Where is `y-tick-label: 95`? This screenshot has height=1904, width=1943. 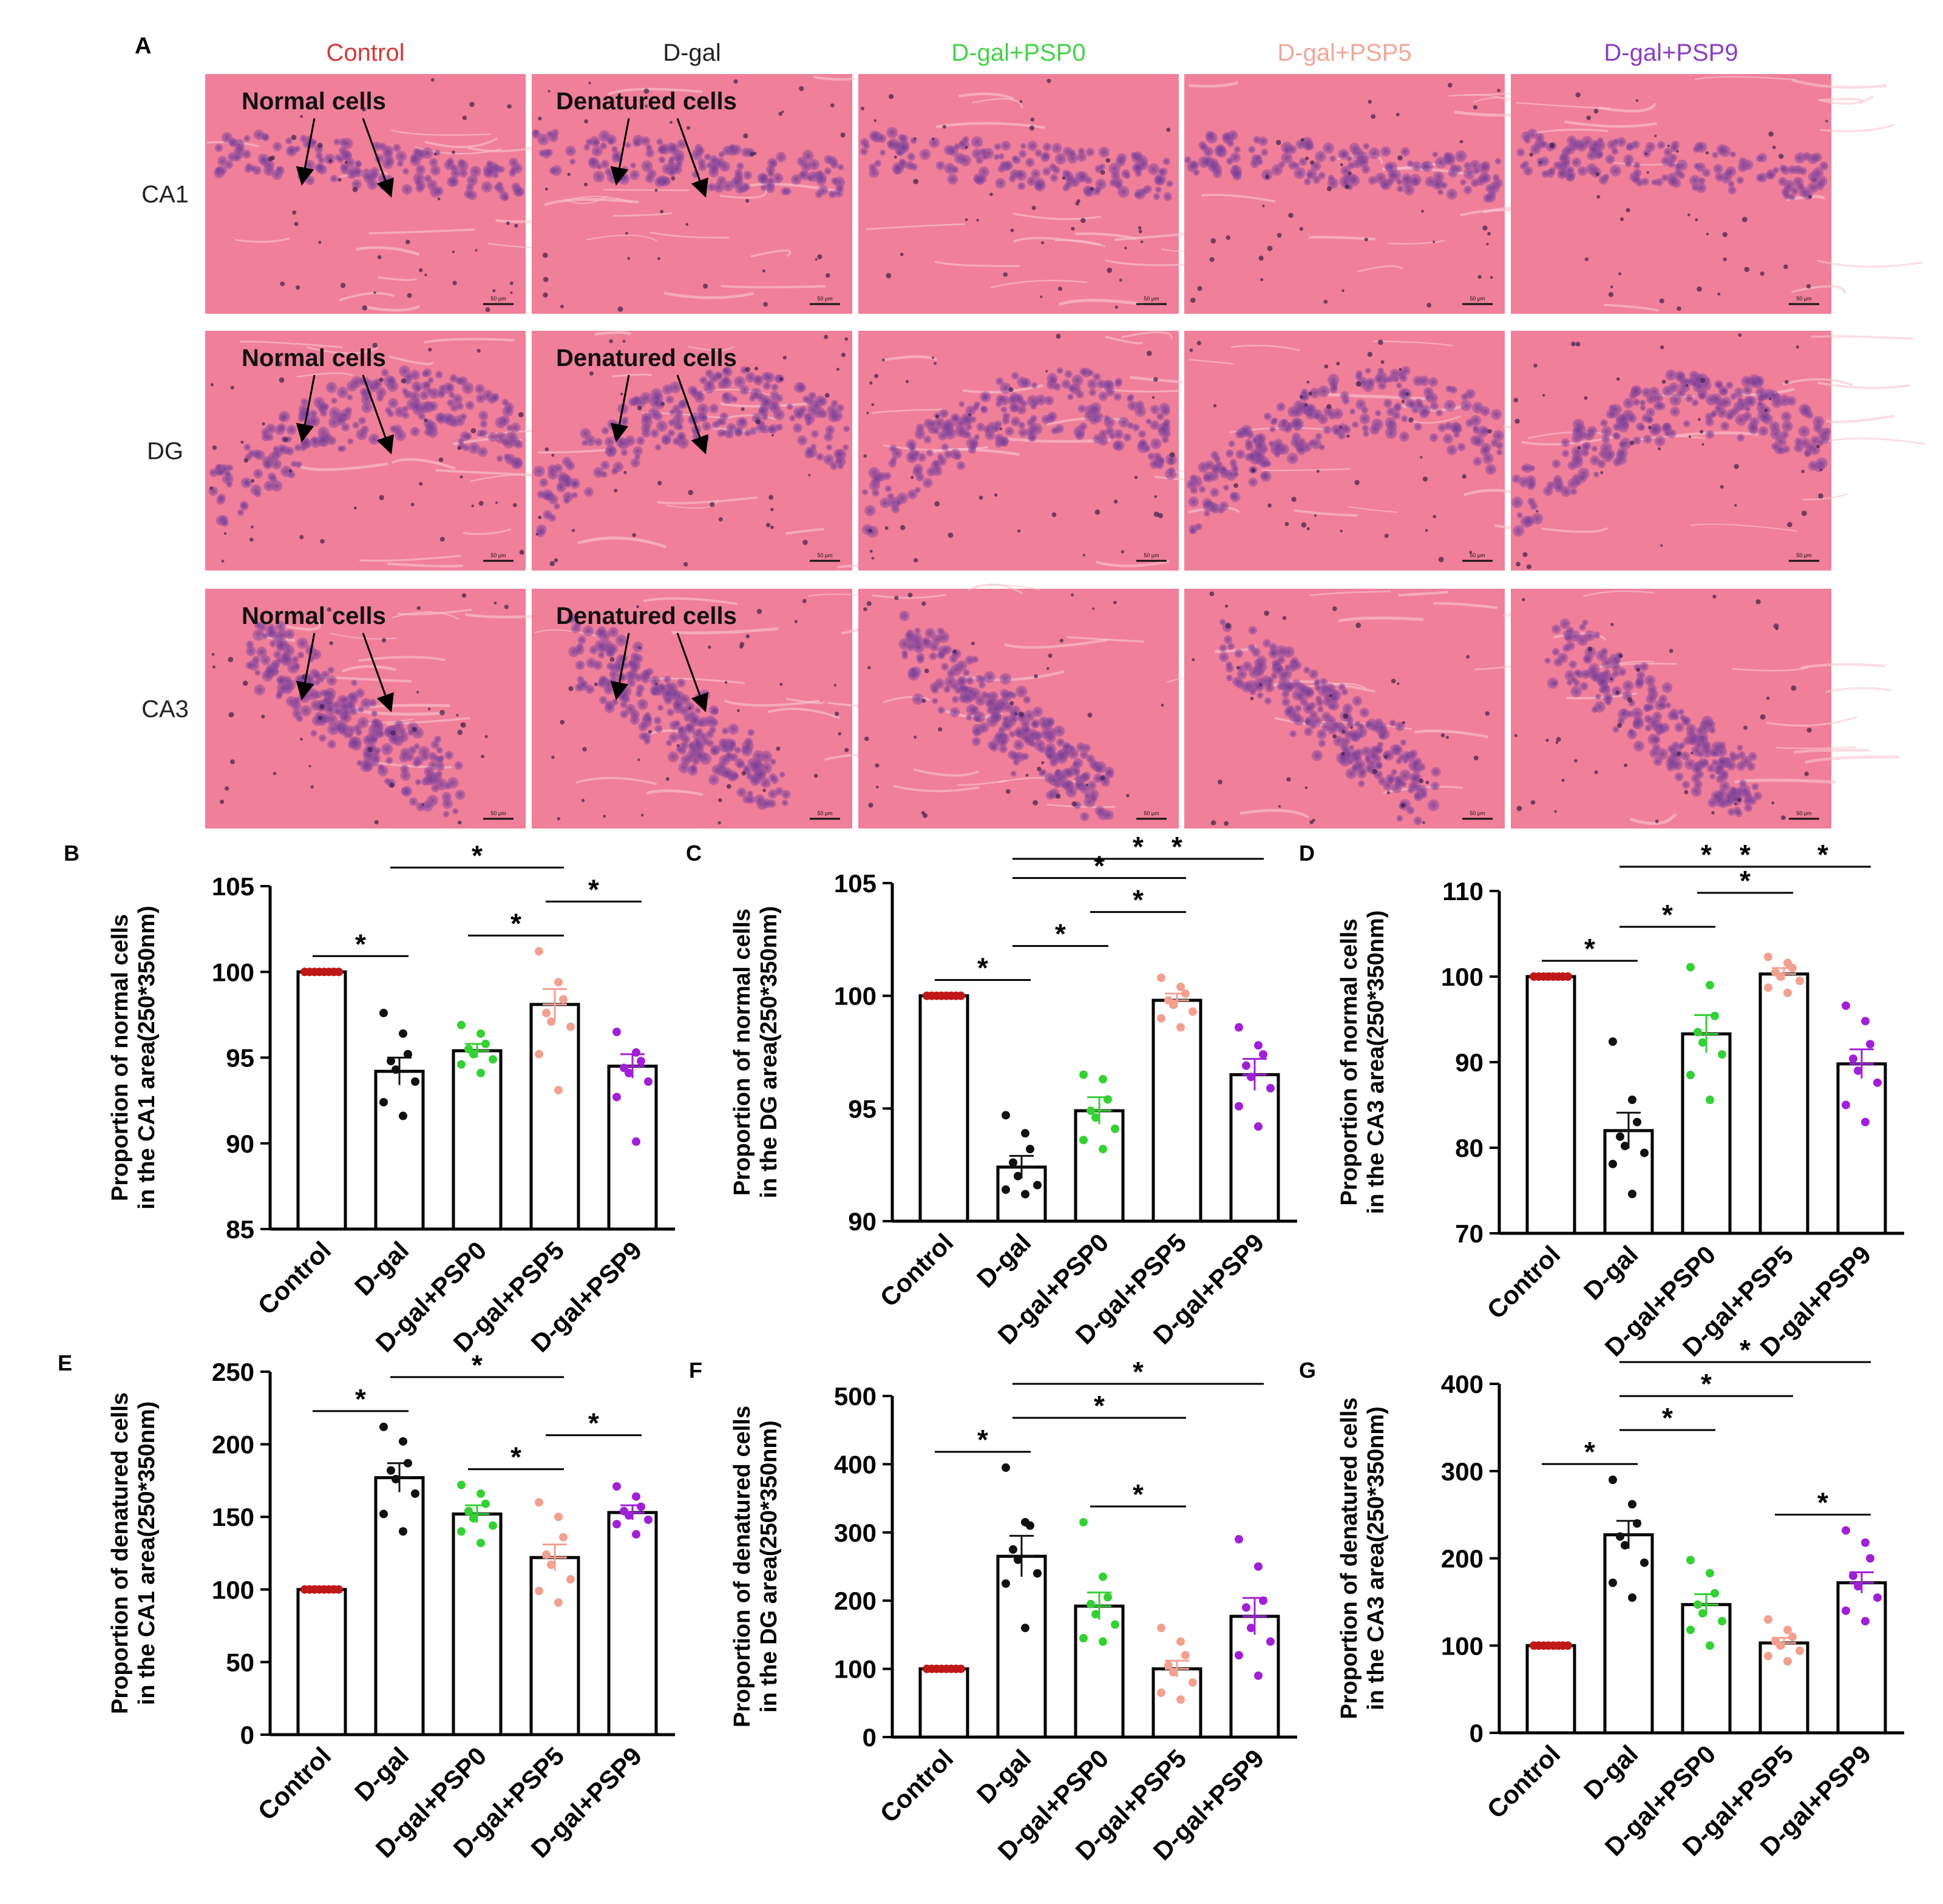 y-tick-label: 95 is located at coordinates (862, 1108).